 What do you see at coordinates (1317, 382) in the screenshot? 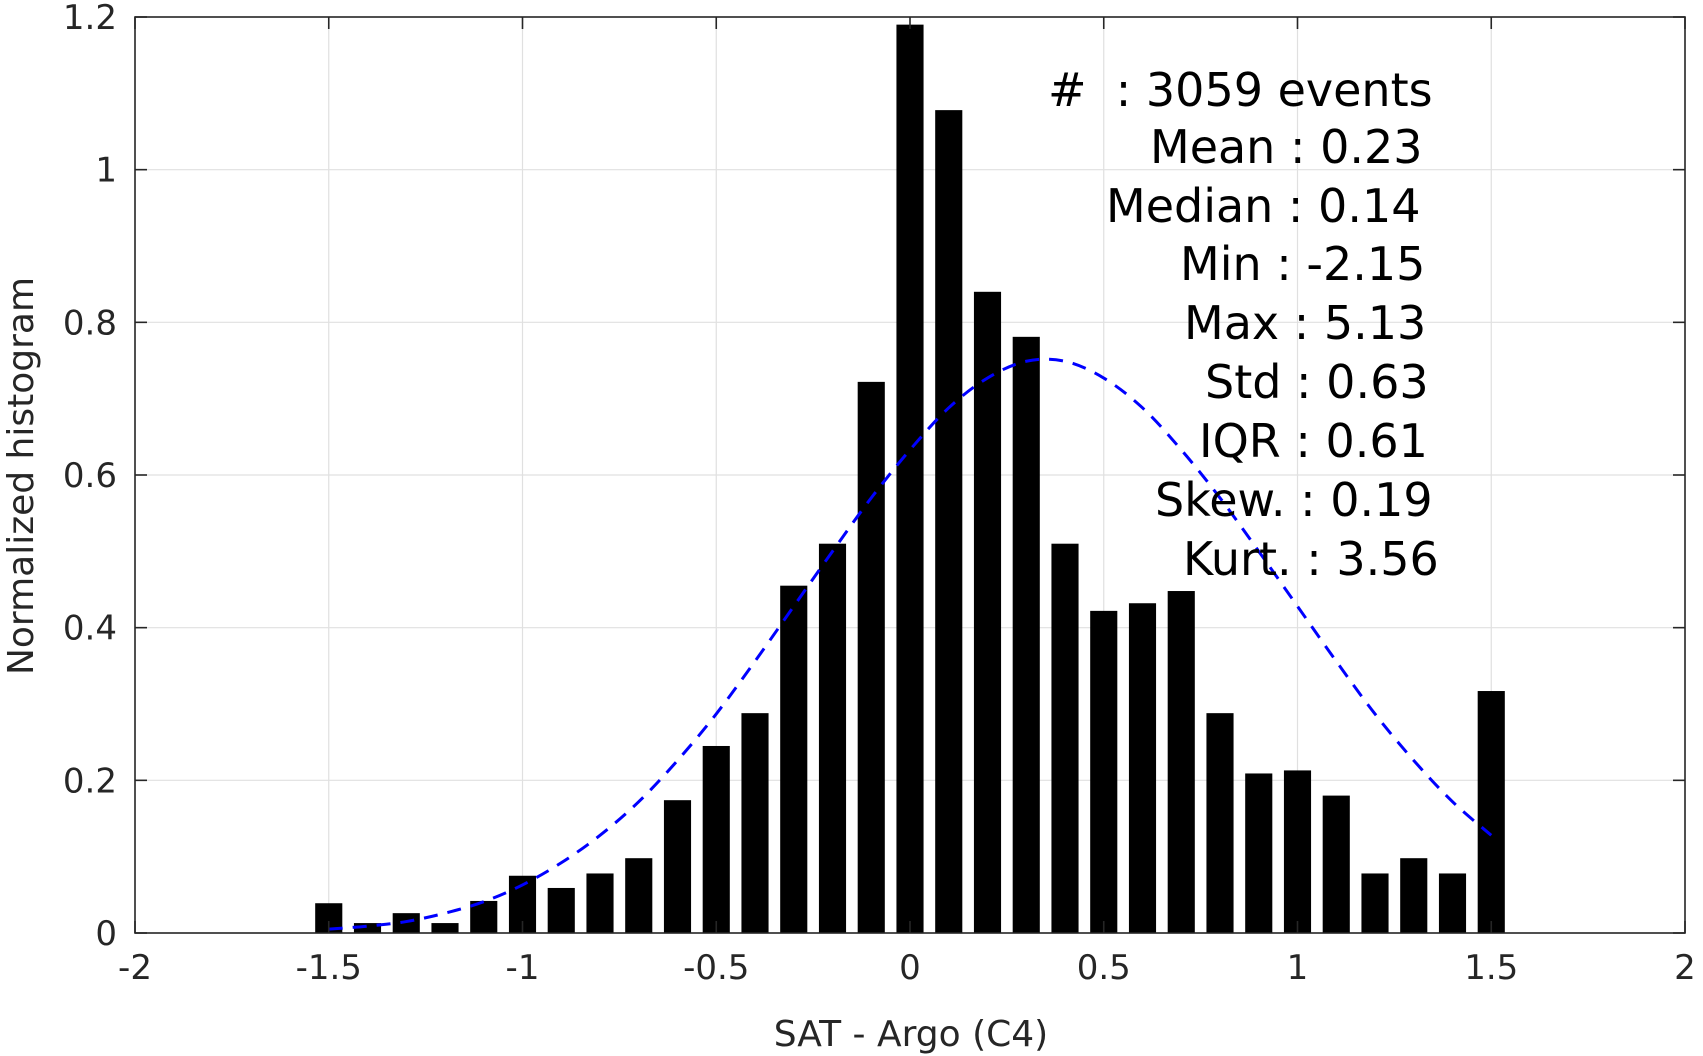
I see `stat-std: Std : 0.63` at bounding box center [1317, 382].